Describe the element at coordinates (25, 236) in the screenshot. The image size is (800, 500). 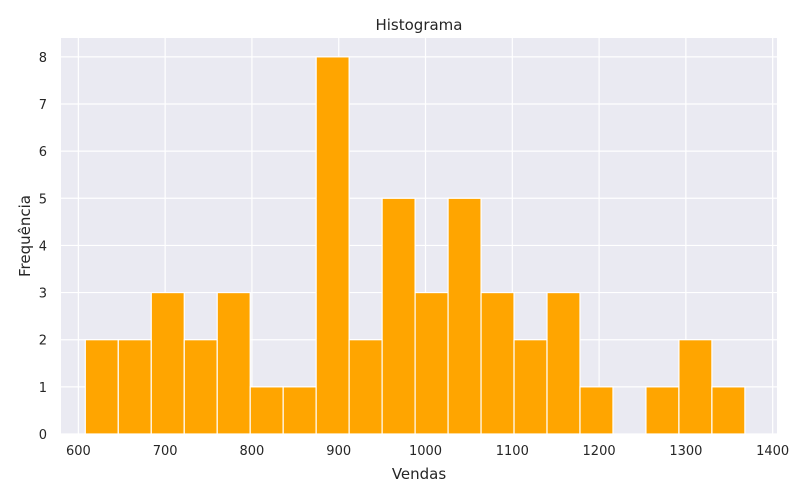
I see `y-axis-label: Frequência` at that location.